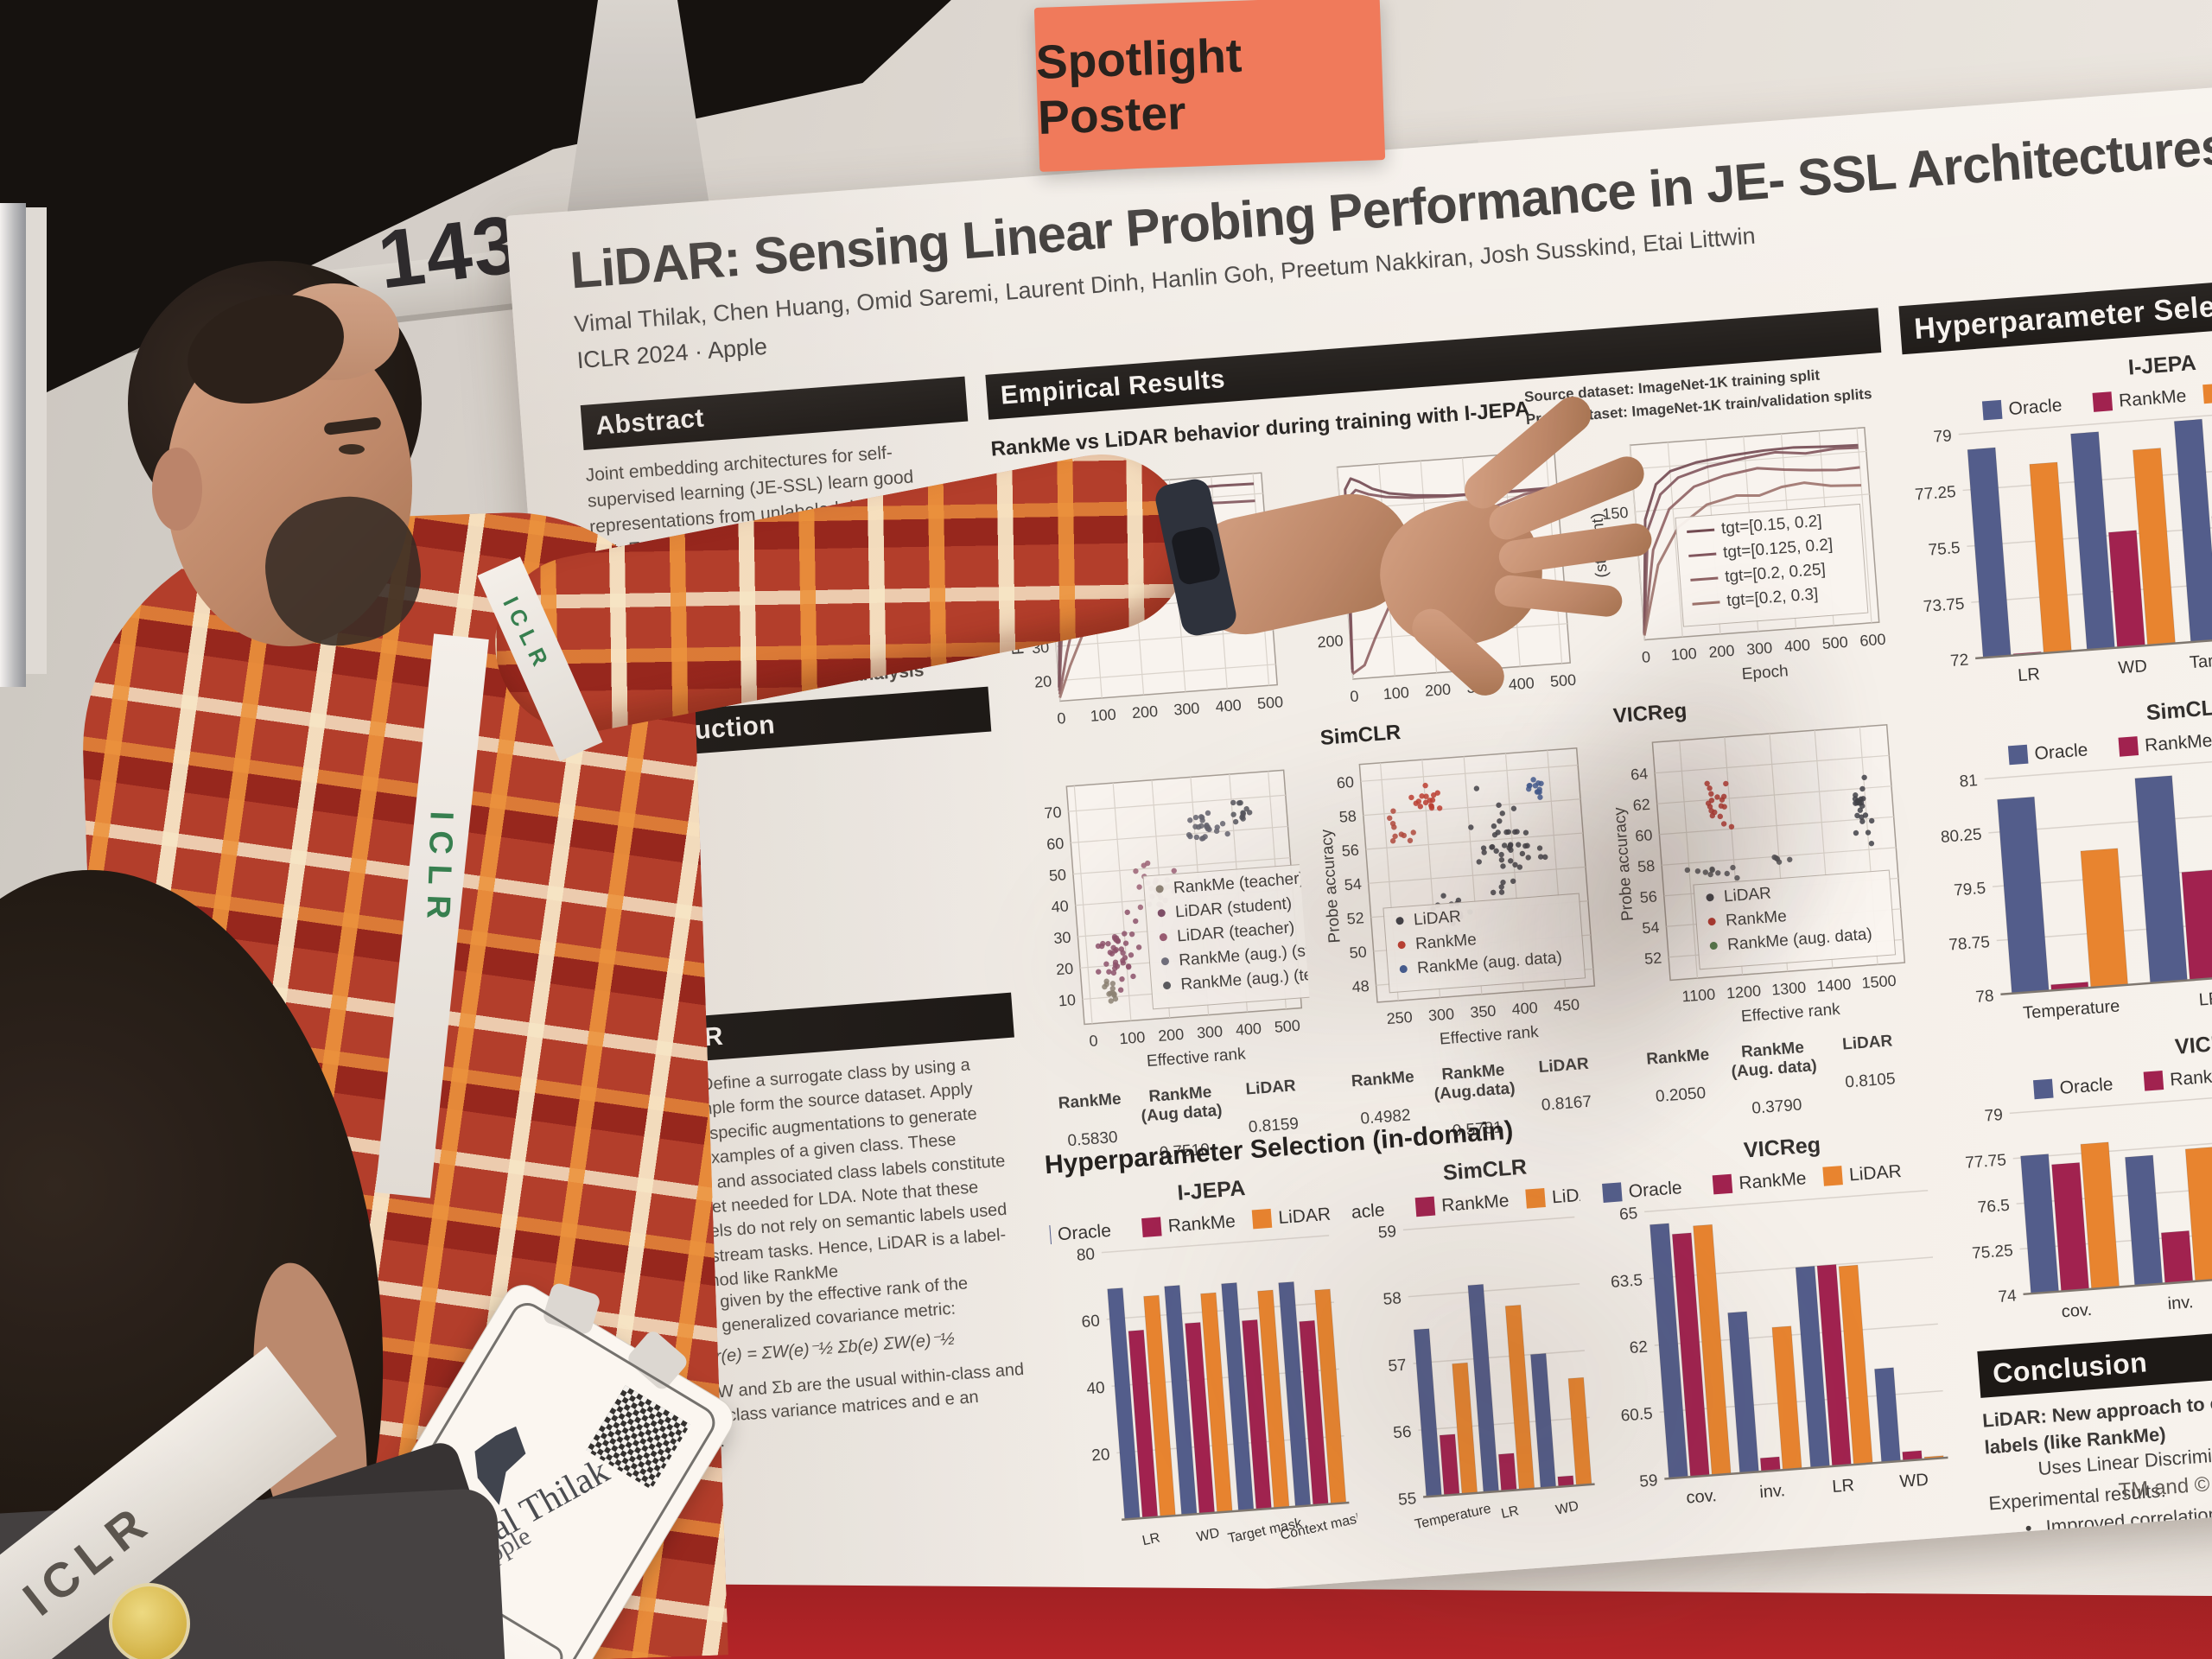 This screenshot has width=2212, height=1659. Describe the element at coordinates (1743, 992) in the screenshot. I see `svg-text: 1200` at that location.